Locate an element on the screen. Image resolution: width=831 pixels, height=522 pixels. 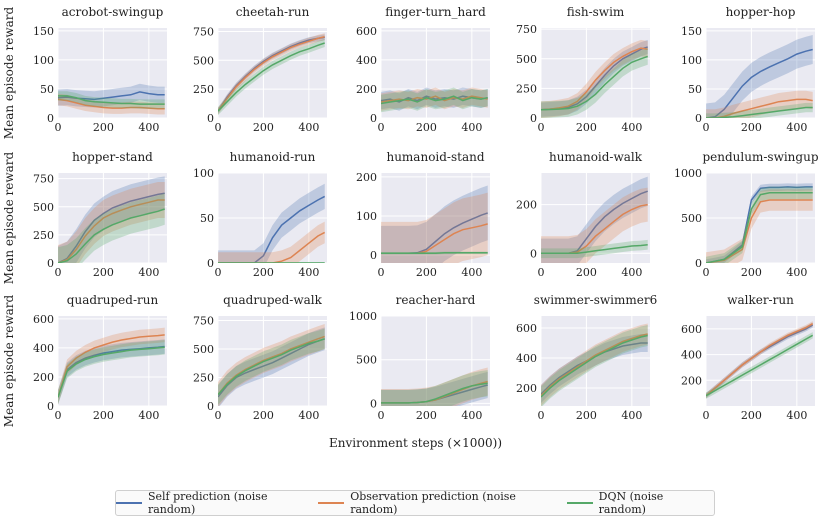
subplot-swimmer-swimmer6: 0 200 400 200 400 600 swimmer-swimmer6 is located at coordinates (586, 357).